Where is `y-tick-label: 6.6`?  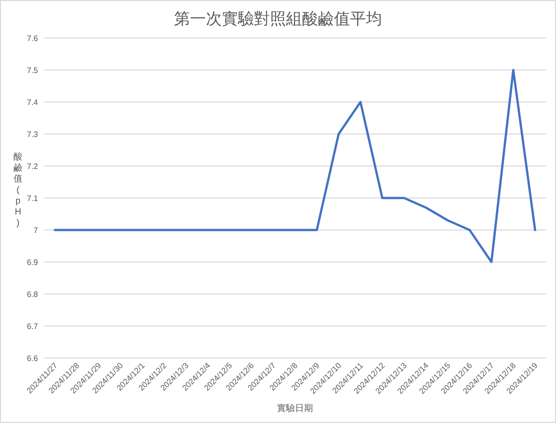 y-tick-label: 6.6 is located at coordinates (32, 358).